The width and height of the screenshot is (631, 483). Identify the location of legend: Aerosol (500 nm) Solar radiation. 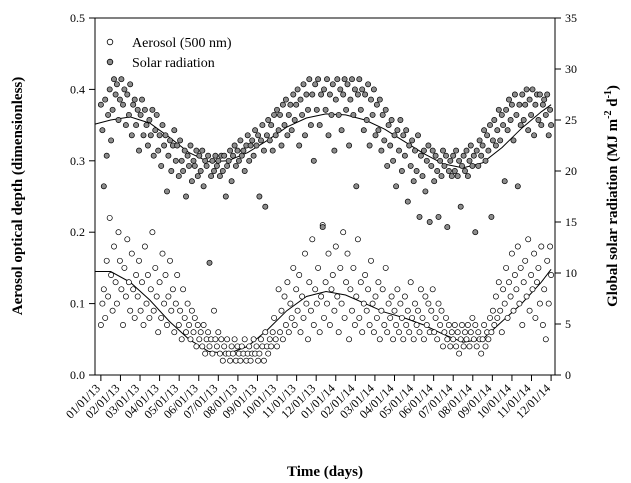
(169, 53).